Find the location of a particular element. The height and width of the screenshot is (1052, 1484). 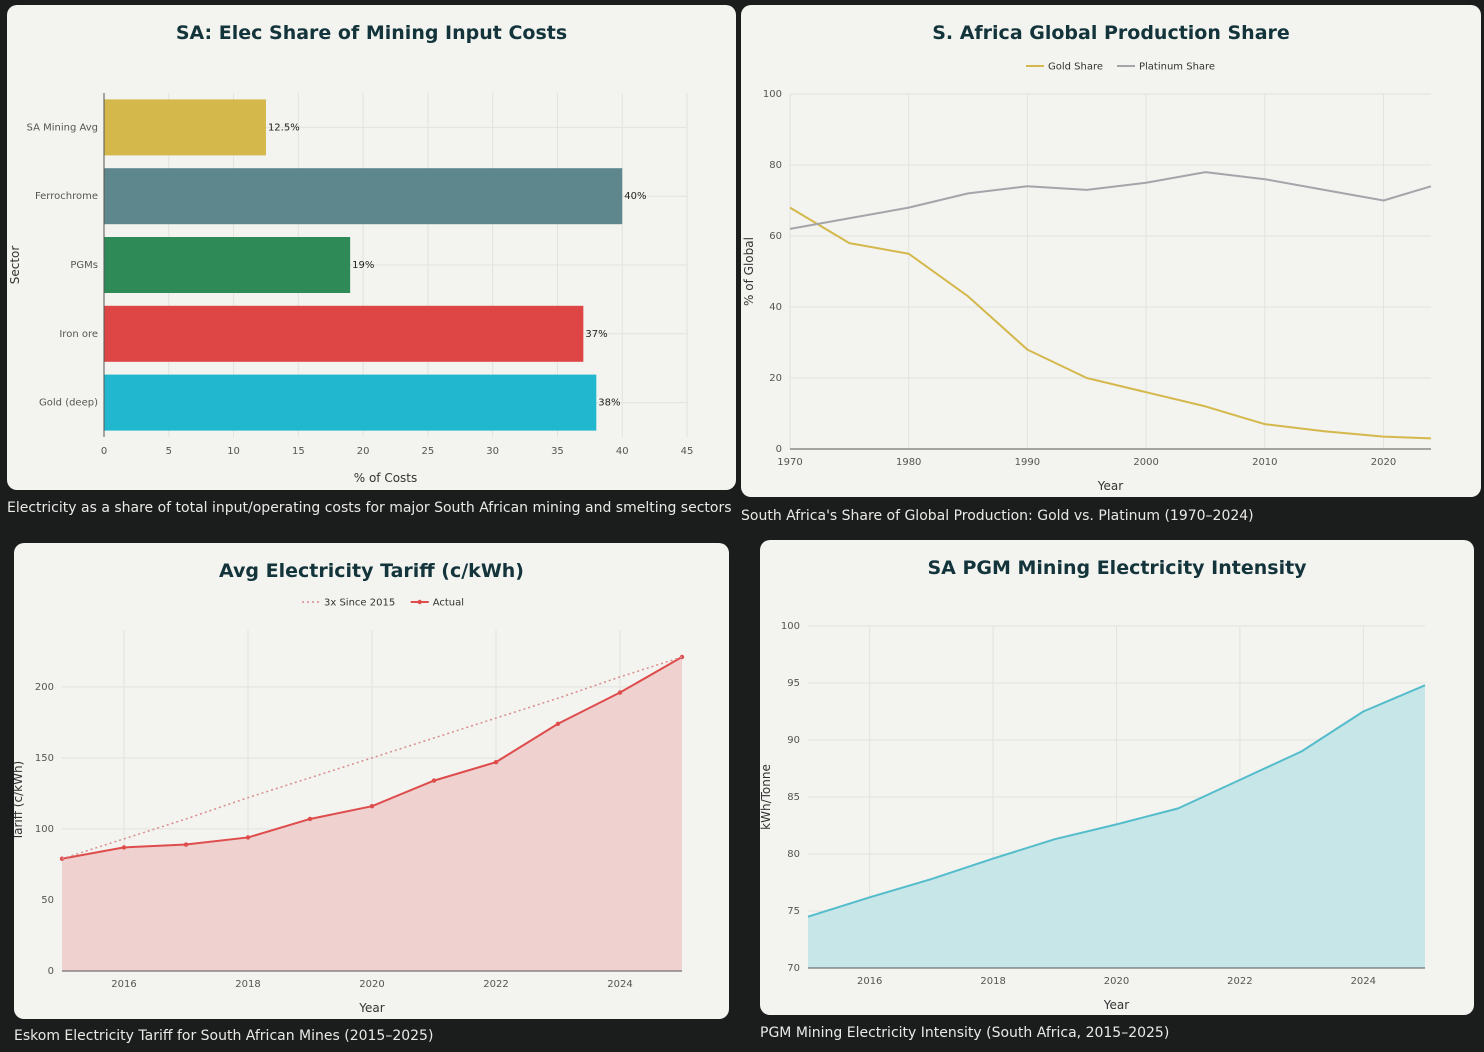

chart-title: SA: Elec Share of Mining Input Costs is located at coordinates (371, 33).